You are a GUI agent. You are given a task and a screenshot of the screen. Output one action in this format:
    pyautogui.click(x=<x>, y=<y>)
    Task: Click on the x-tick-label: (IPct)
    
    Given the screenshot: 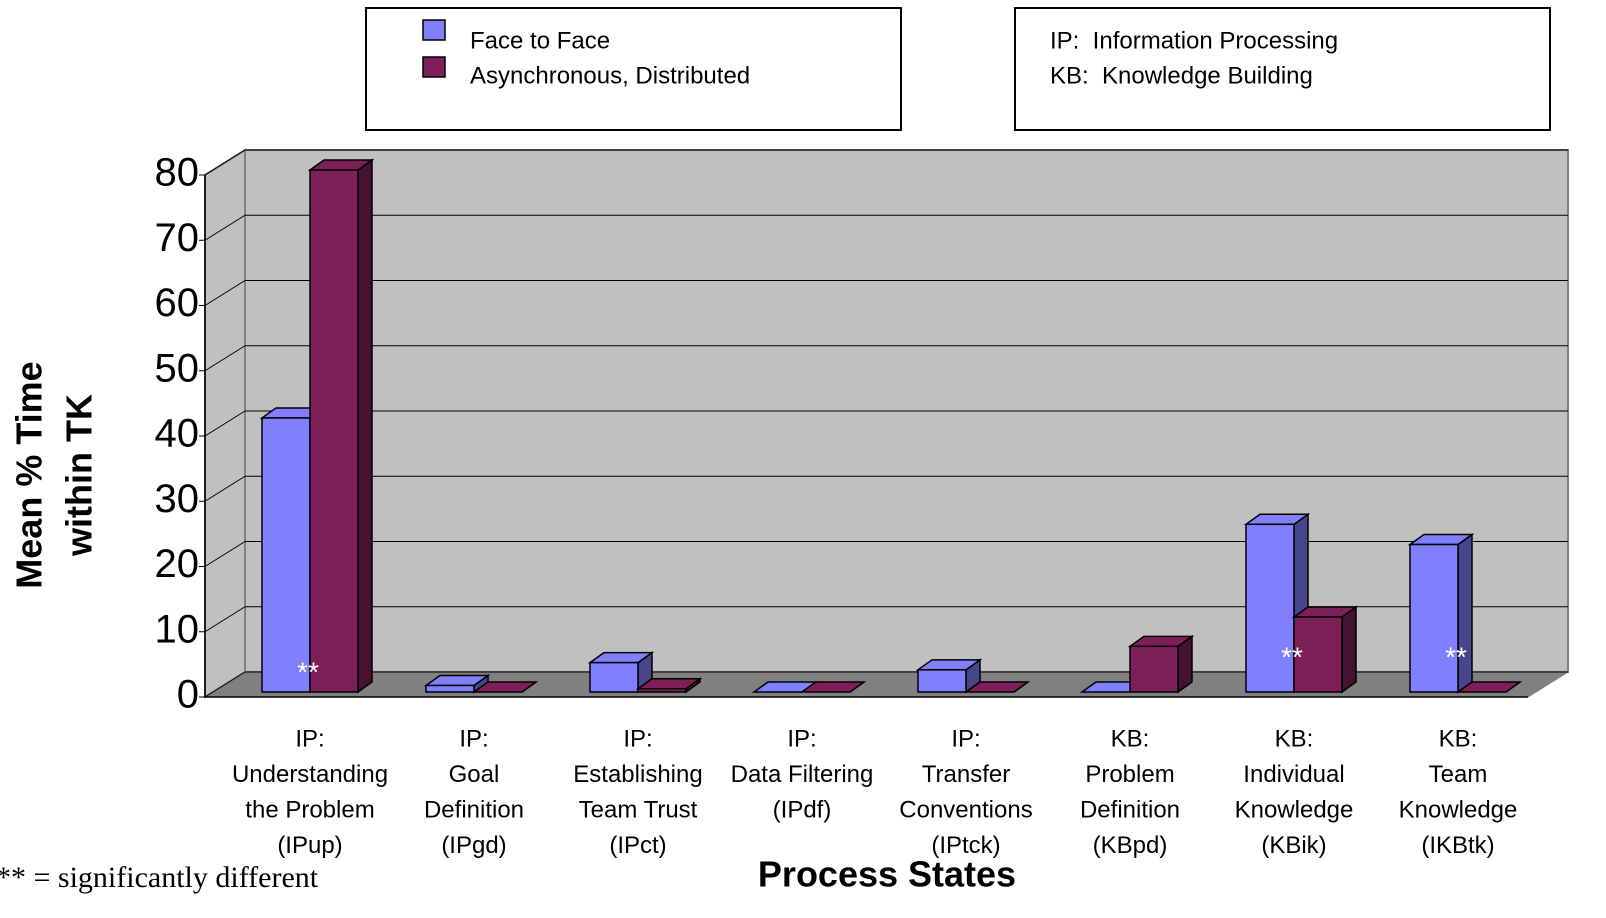 What is the action you would take?
    pyautogui.click(x=637, y=845)
    